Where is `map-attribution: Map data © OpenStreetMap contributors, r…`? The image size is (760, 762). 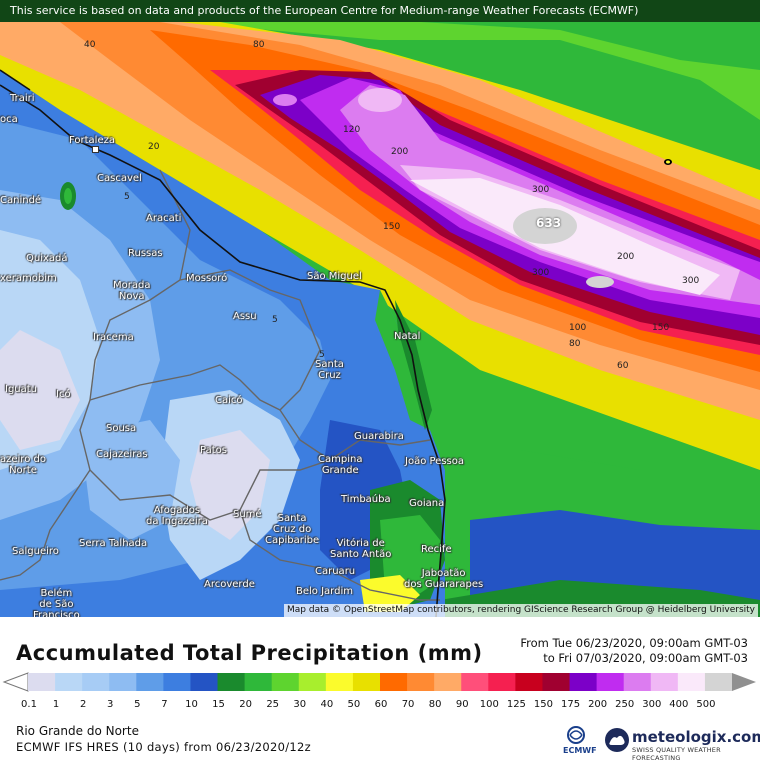 map-attribution: Map data © OpenStreetMap contributors, r… is located at coordinates (521, 610).